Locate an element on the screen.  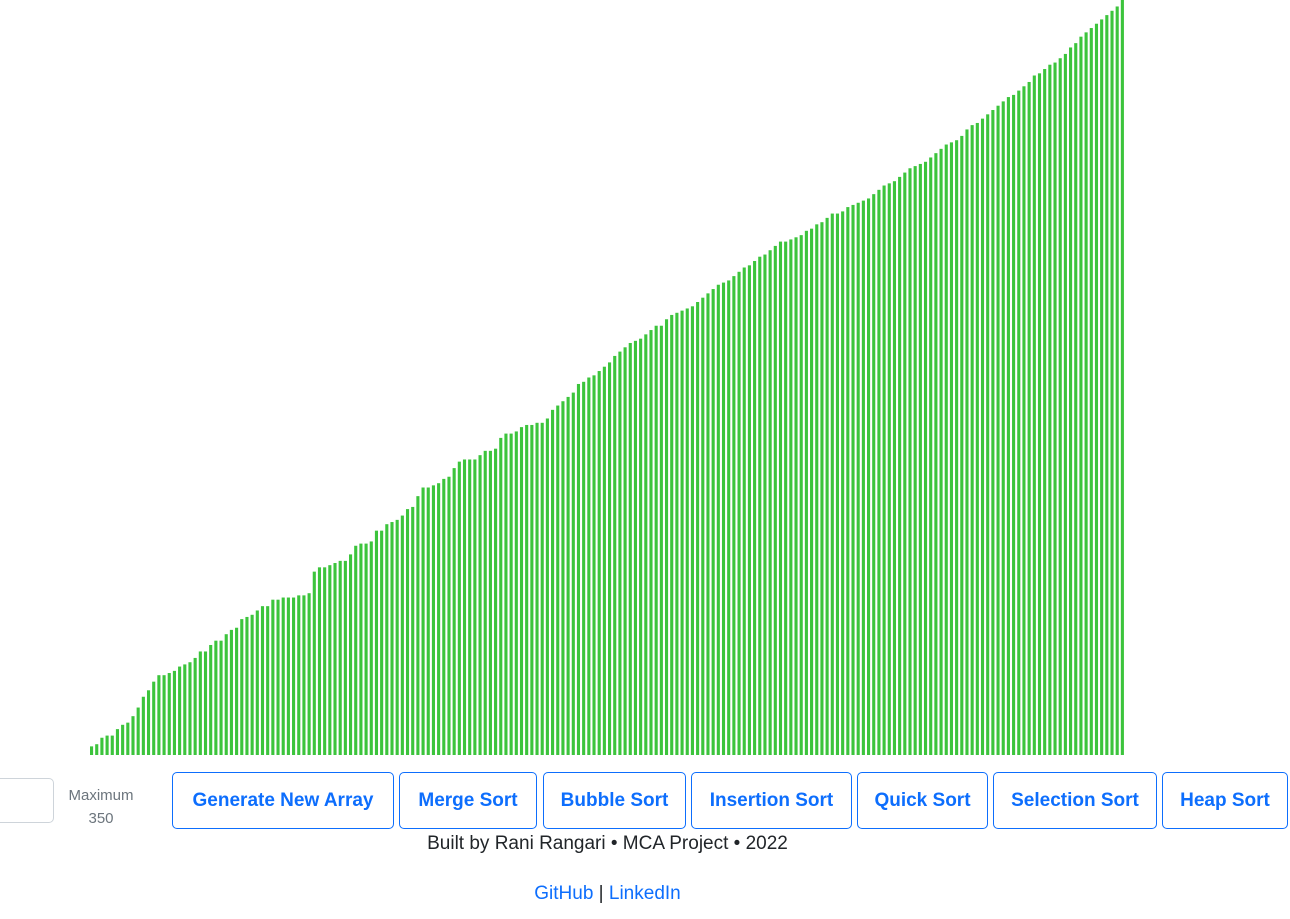
merge-sort-button: Merge Sort is located at coordinates (468, 800).